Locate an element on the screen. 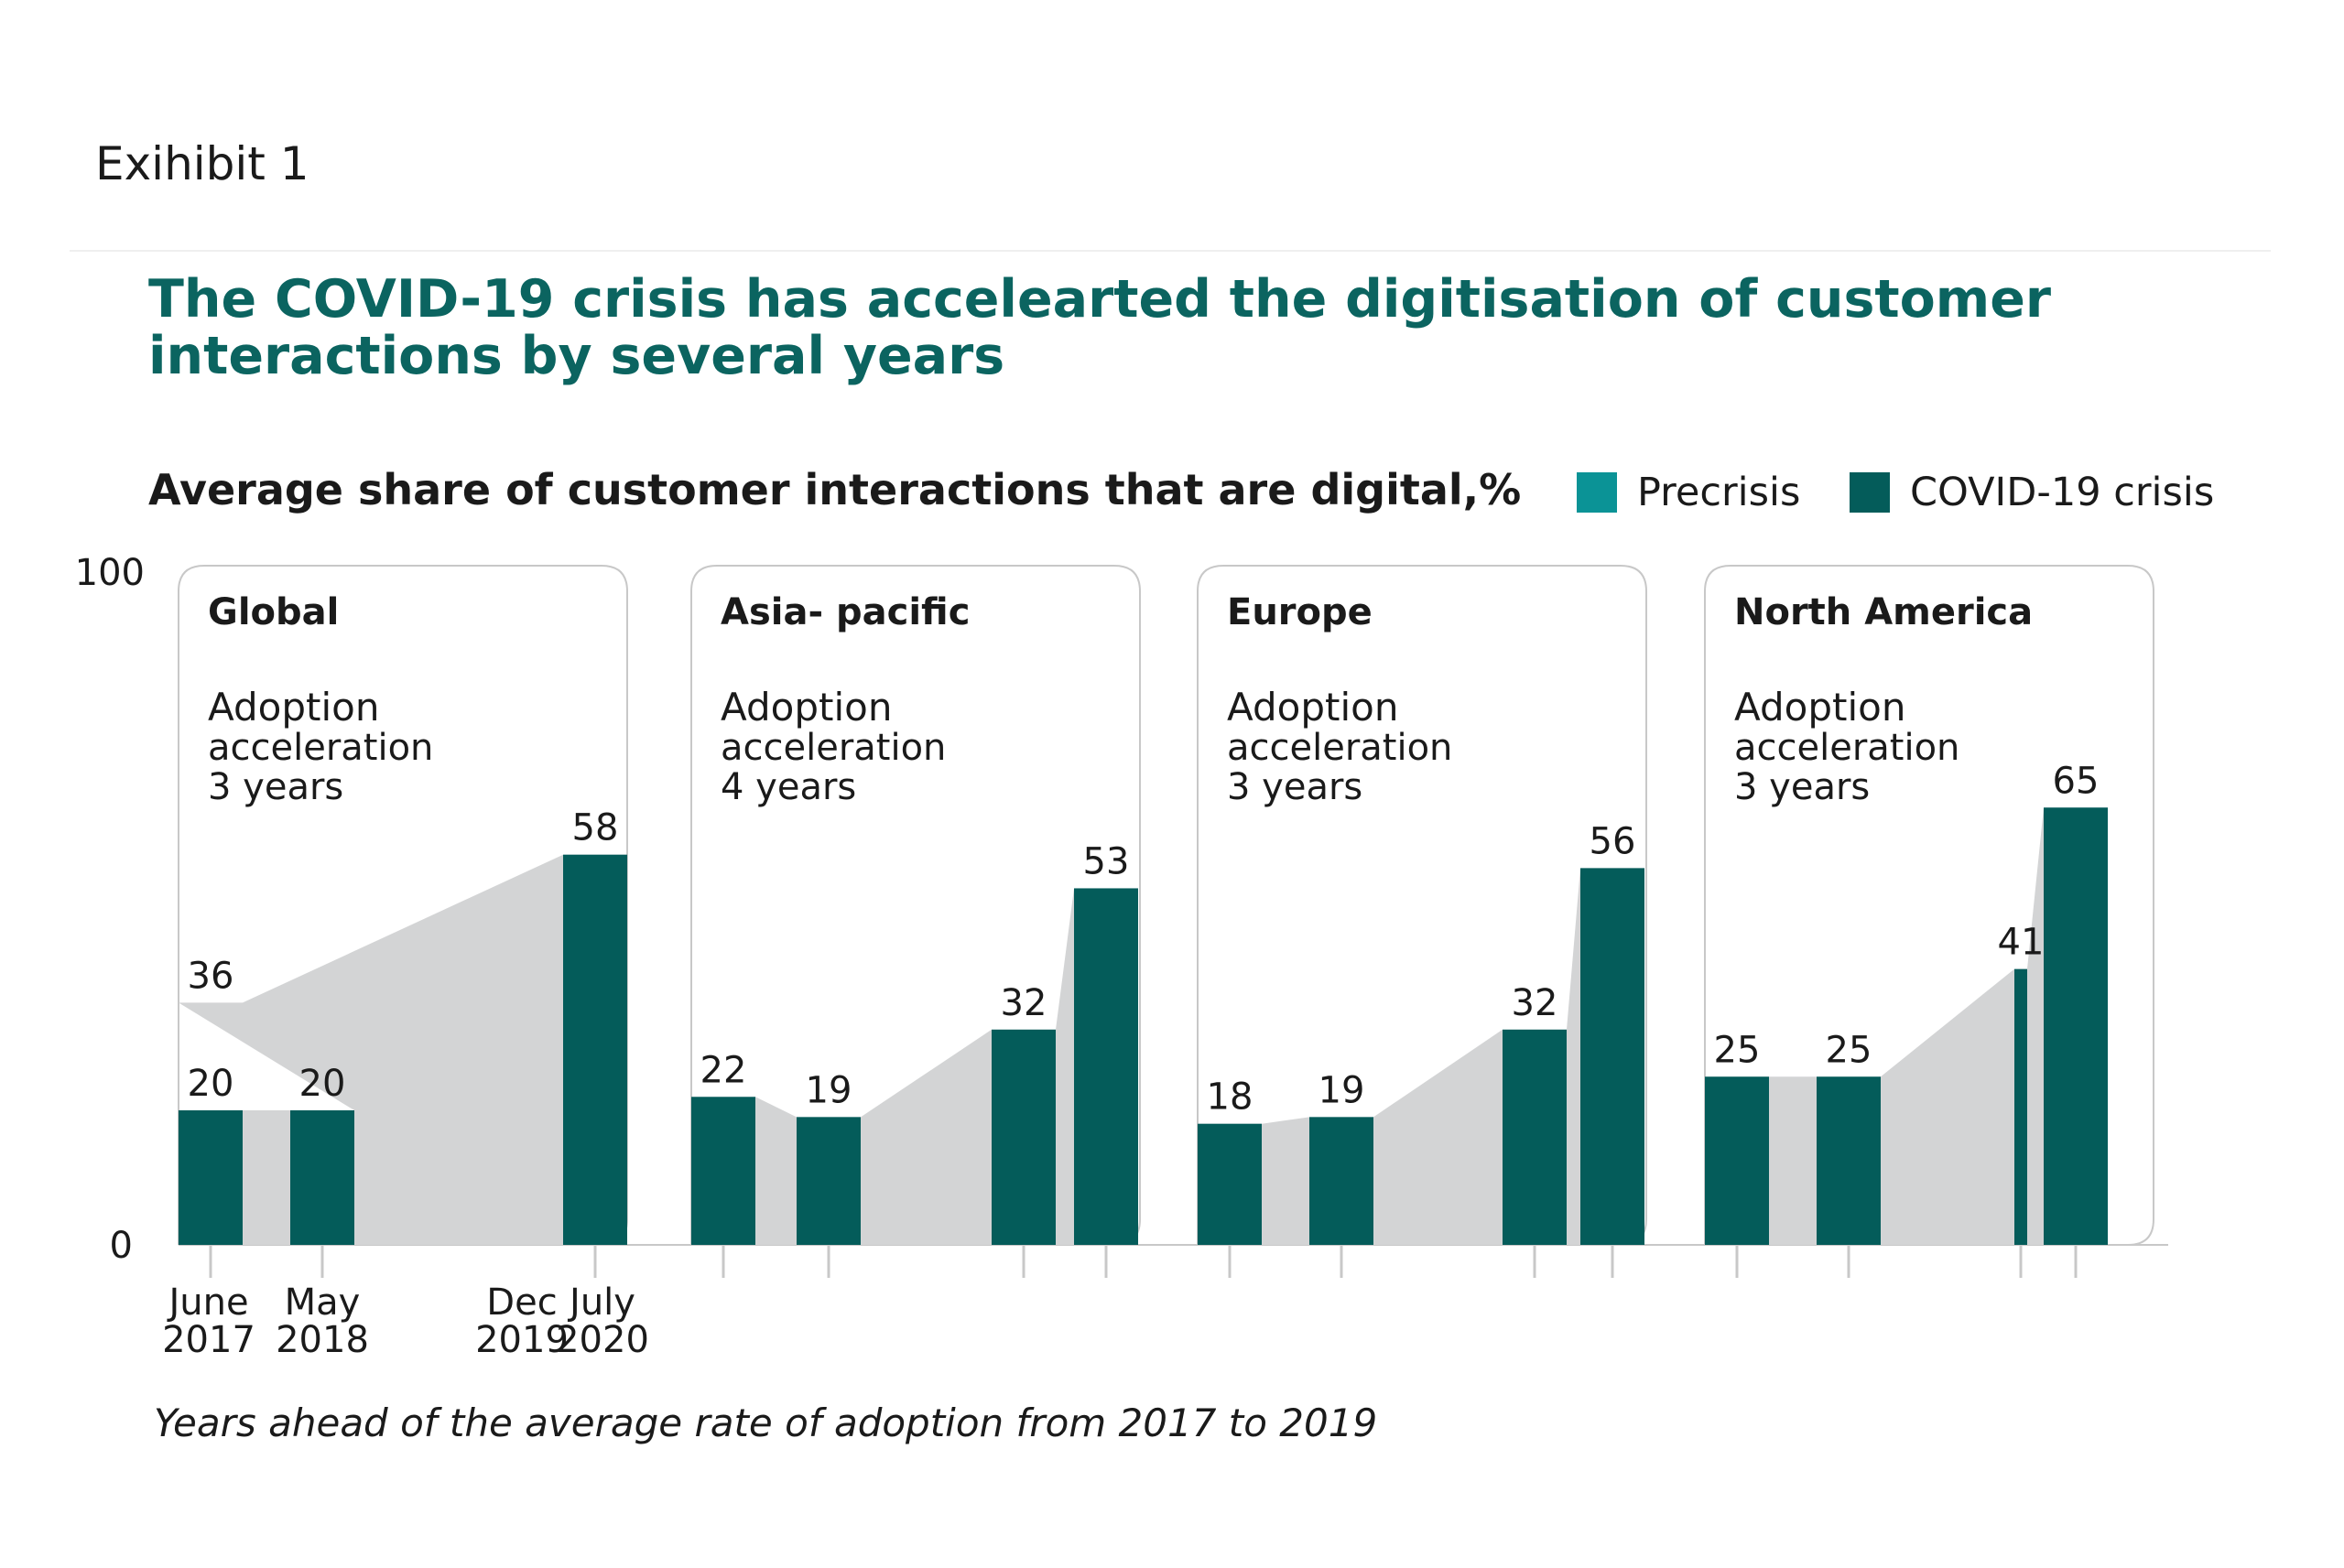 The width and height of the screenshot is (2344, 1568). y-tick-label-100: 100 is located at coordinates (110, 573).